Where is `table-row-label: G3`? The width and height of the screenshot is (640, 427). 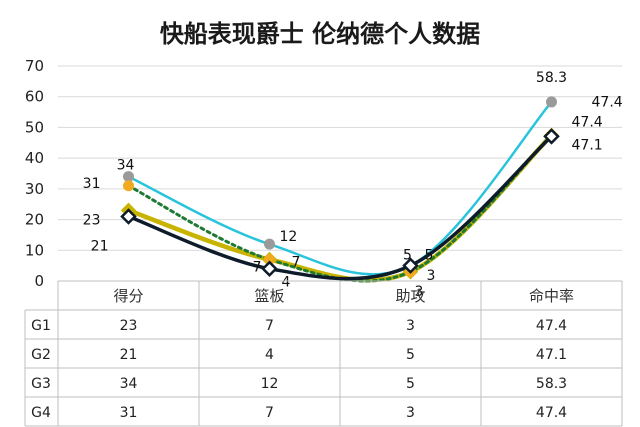
table-row-label: G3 is located at coordinates (41, 384).